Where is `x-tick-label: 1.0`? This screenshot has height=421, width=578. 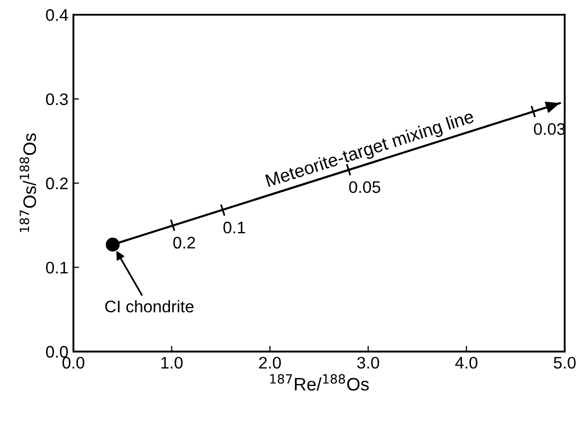 x-tick-label: 1.0 is located at coordinates (172, 362).